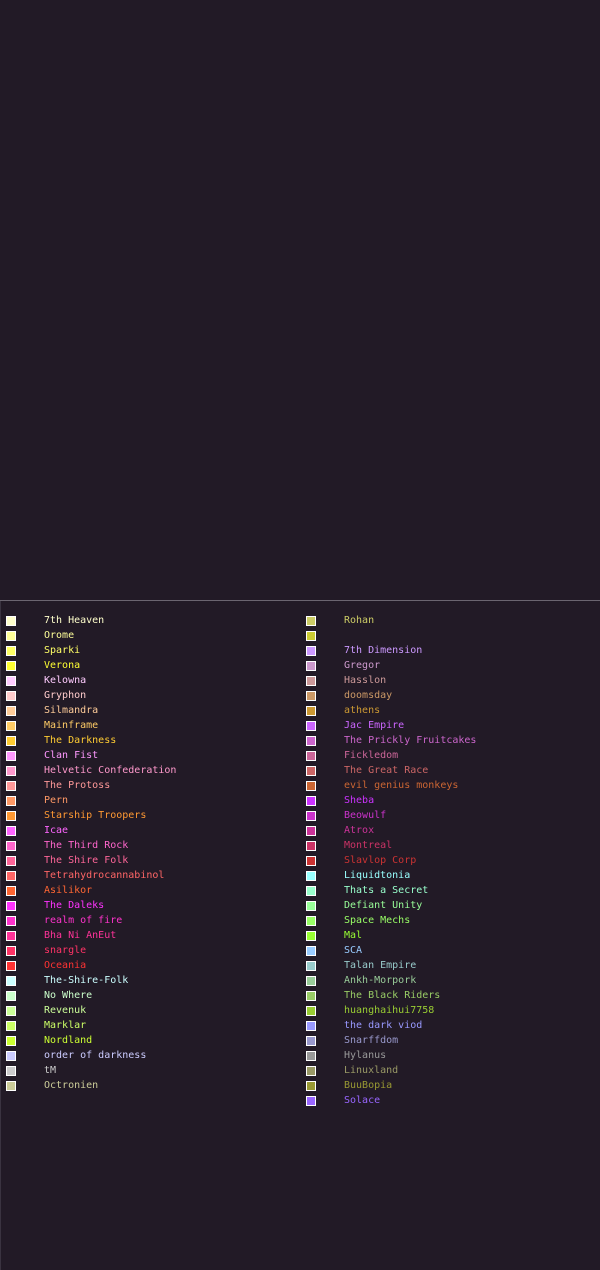 The image size is (600, 1270). Describe the element at coordinates (374, 725) in the screenshot. I see `legend-label: Jac Empire` at that location.